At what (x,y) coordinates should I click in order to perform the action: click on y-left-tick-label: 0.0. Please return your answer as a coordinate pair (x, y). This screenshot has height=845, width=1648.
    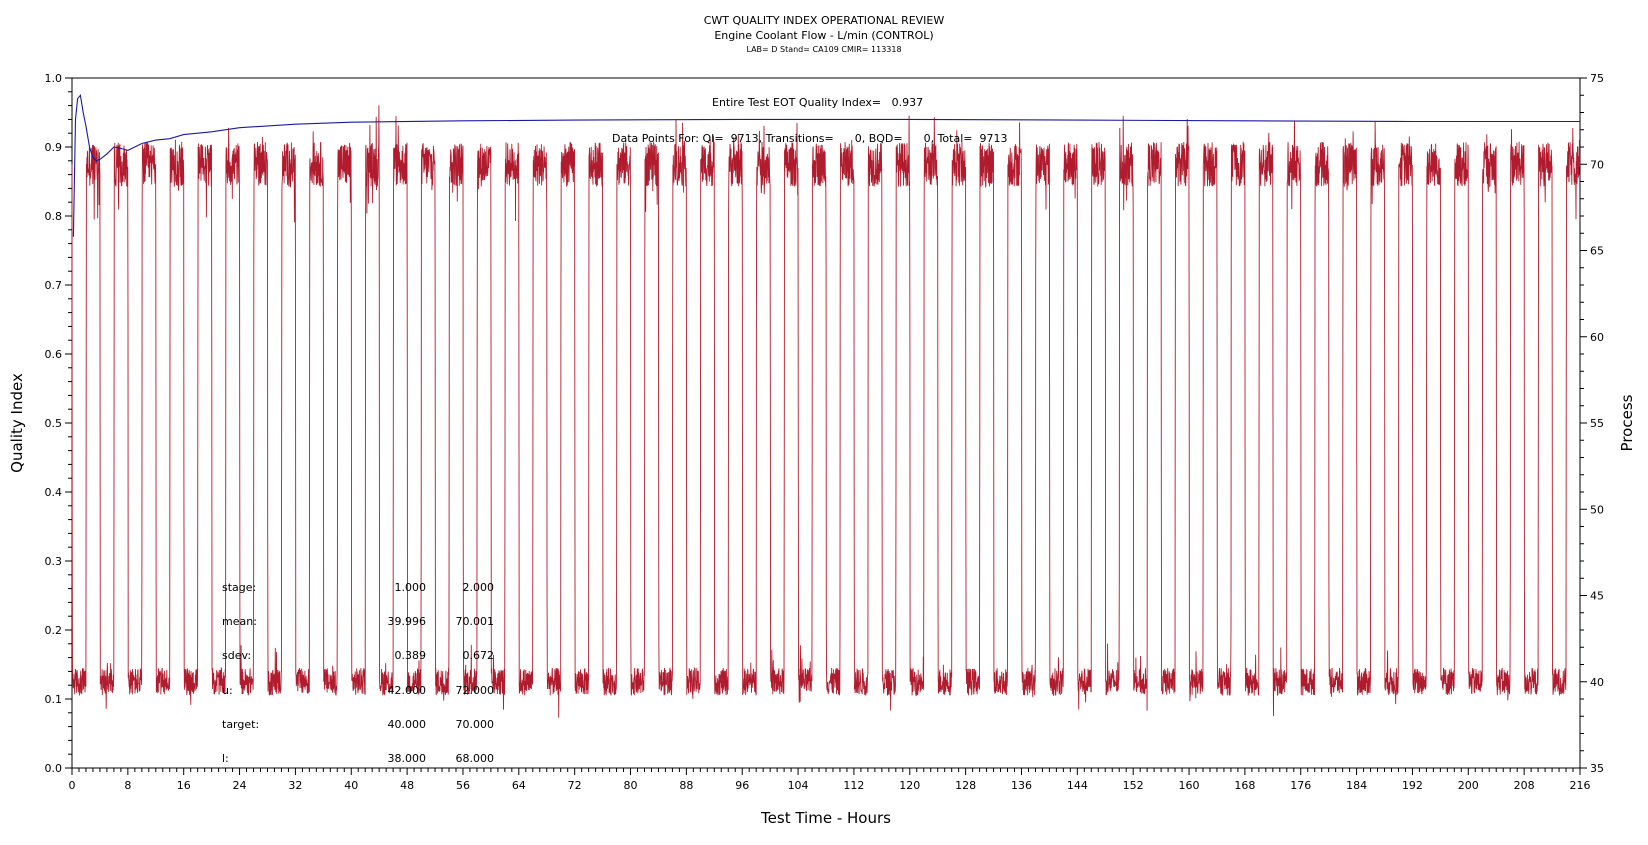
    Looking at the image, I should click on (54, 768).